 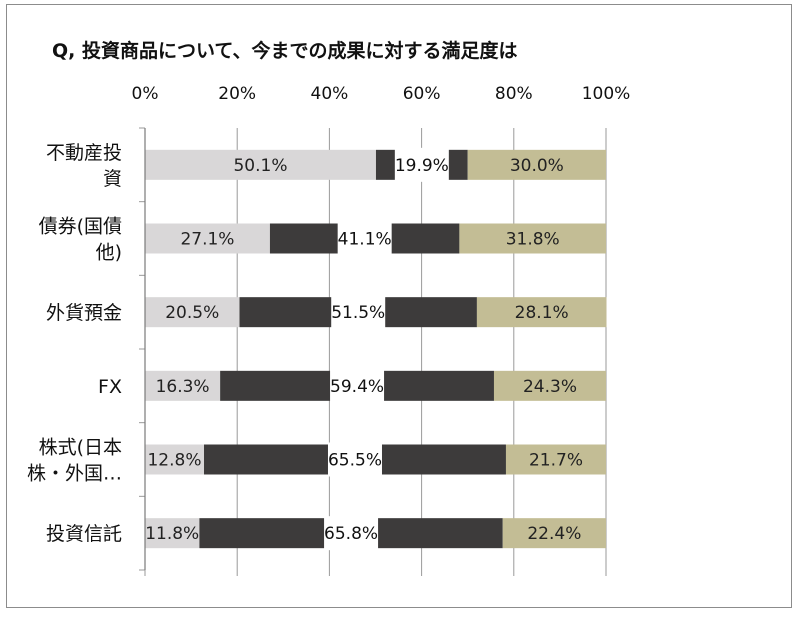 I want to click on chart-title: Q, 投資商品について、今までの成果に対する満足度は, so click(x=285, y=51).